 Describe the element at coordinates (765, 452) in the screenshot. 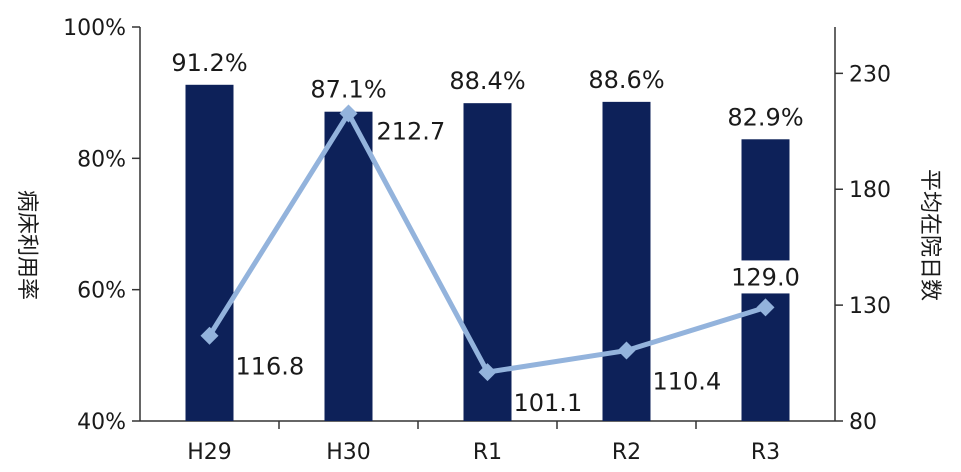

I see `x-tick-label: R3` at that location.